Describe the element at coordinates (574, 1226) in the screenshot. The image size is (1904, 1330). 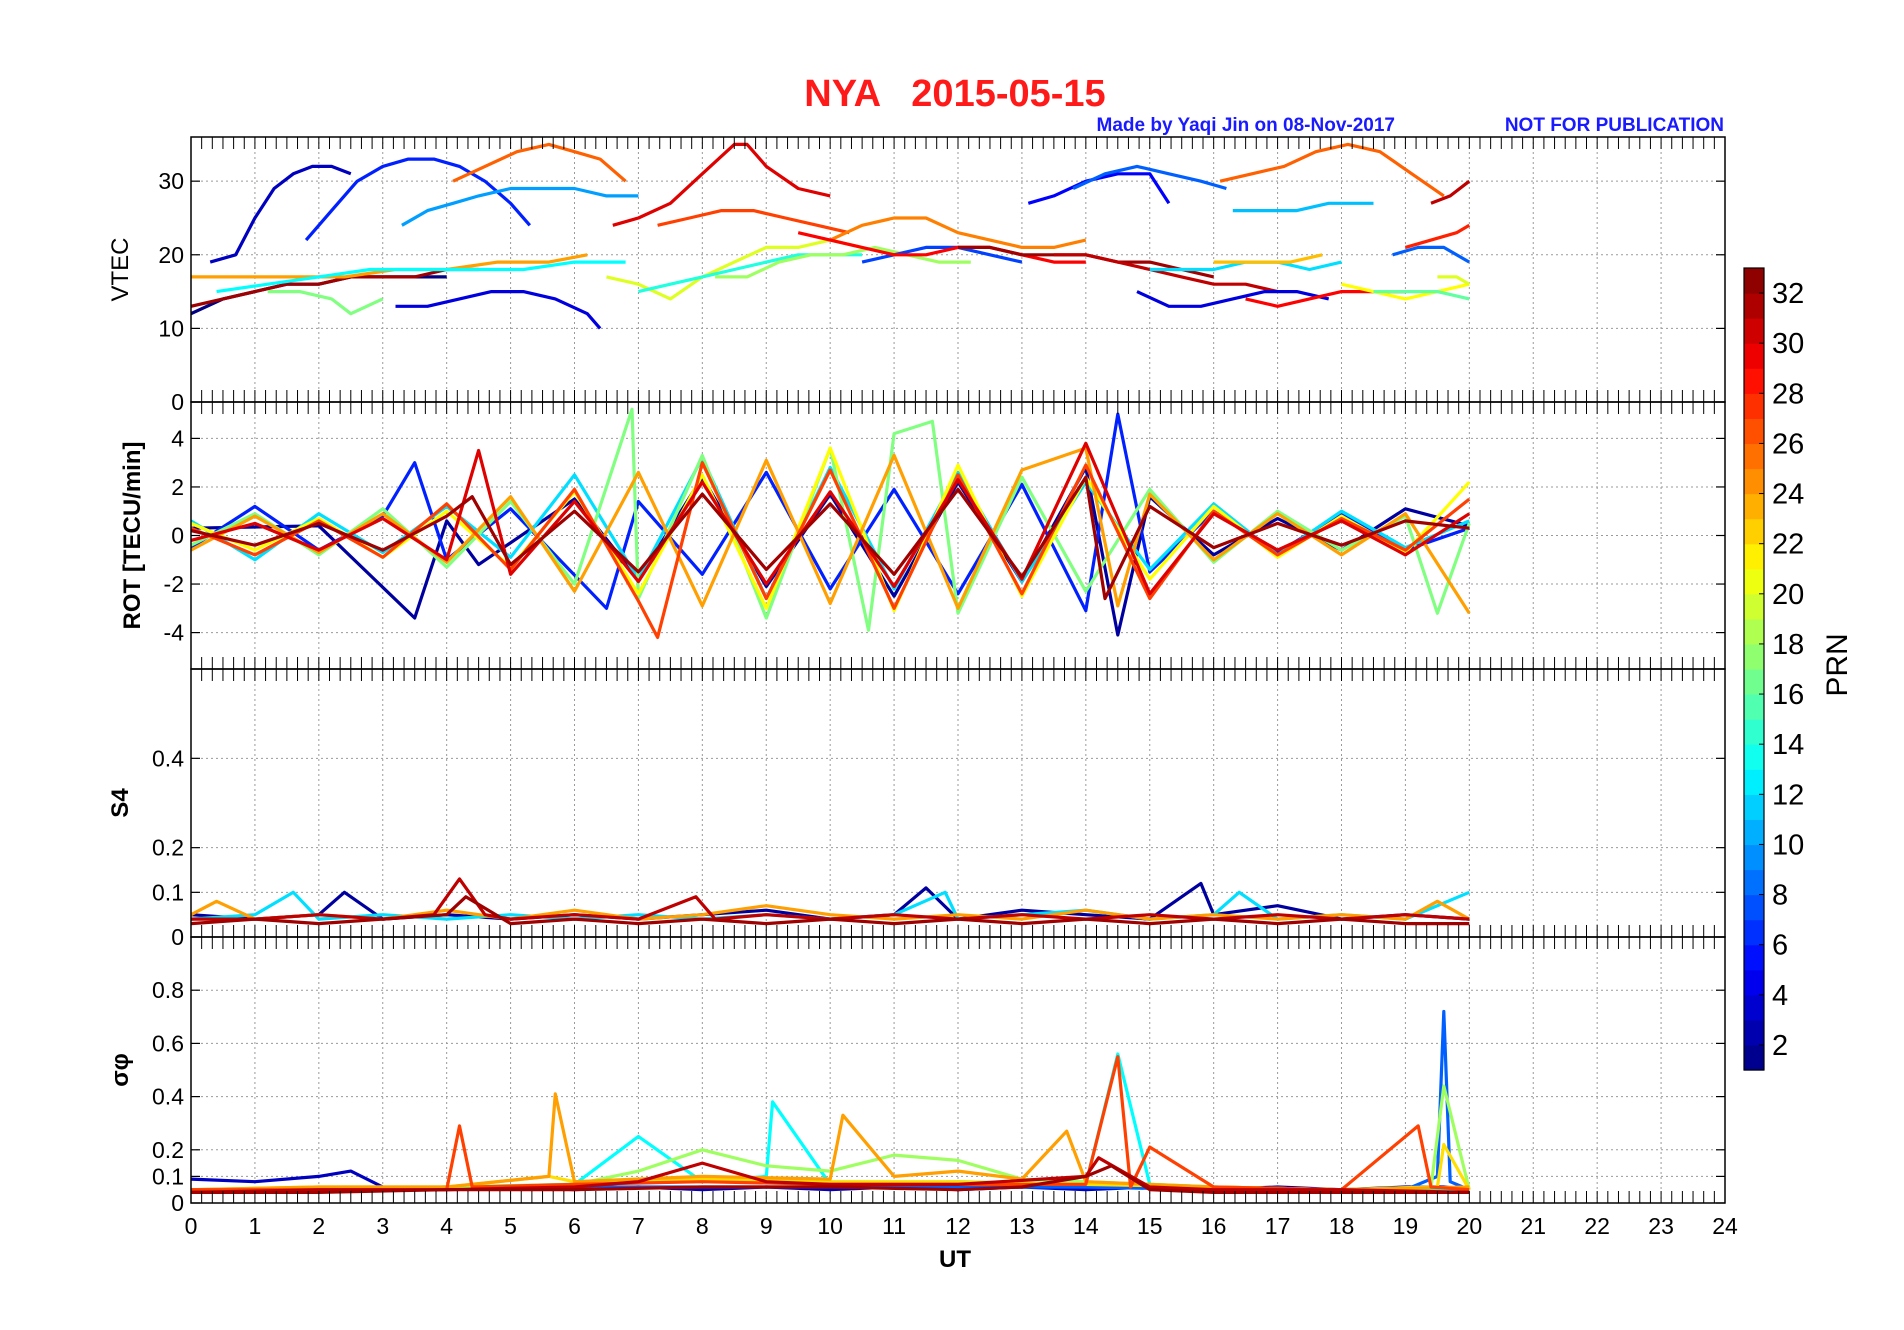
I see `x-tick-label: 6` at that location.